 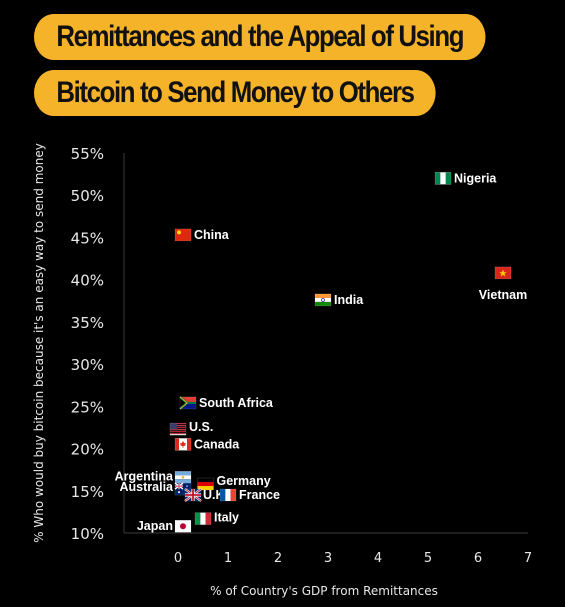 I want to click on y-tick-label: 15%, so click(x=87, y=492).